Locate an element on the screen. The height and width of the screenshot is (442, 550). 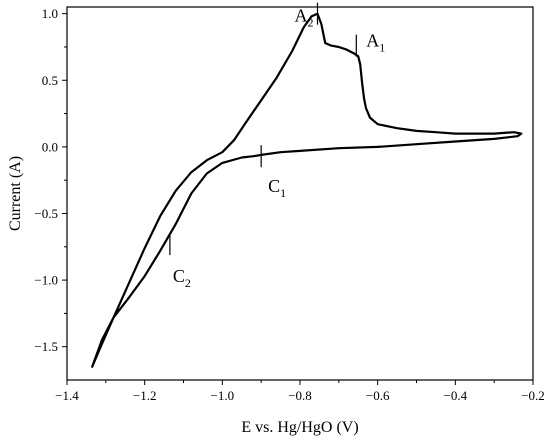
x-tick-label: −0.6 is located at coordinates (378, 395).